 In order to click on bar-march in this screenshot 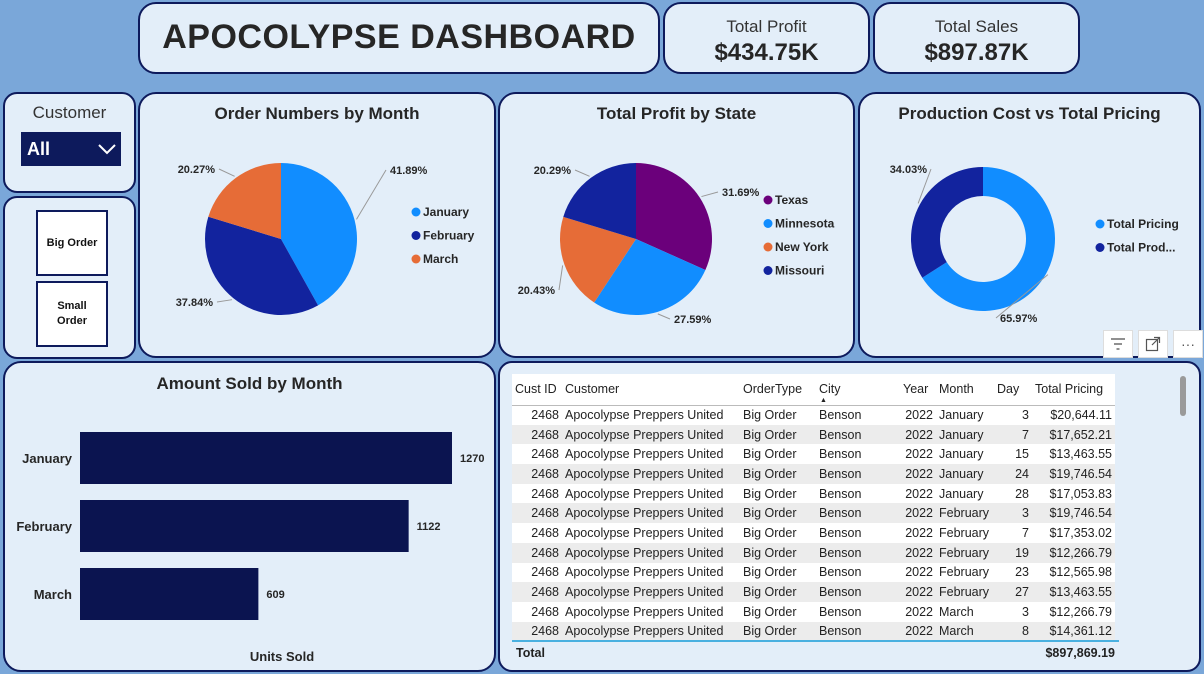, I will do `click(169, 594)`.